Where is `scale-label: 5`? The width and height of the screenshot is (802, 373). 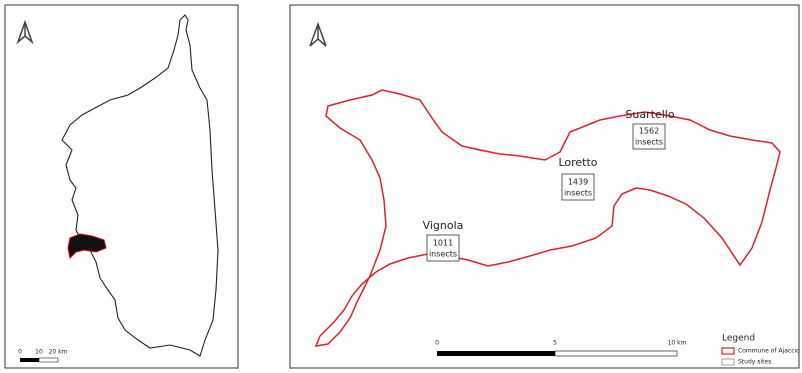
scale-label: 5 is located at coordinates (555, 343).